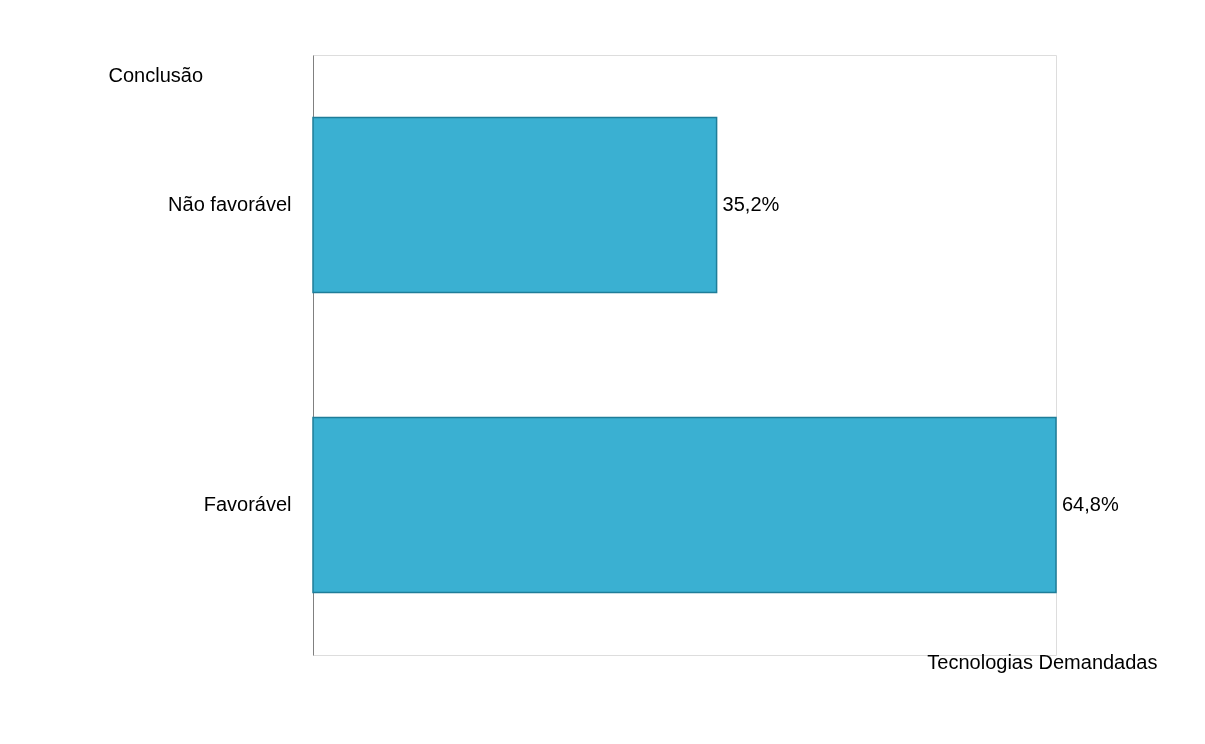 The height and width of the screenshot is (744, 1205). I want to click on y-tick-label: Favorável, so click(247, 504).